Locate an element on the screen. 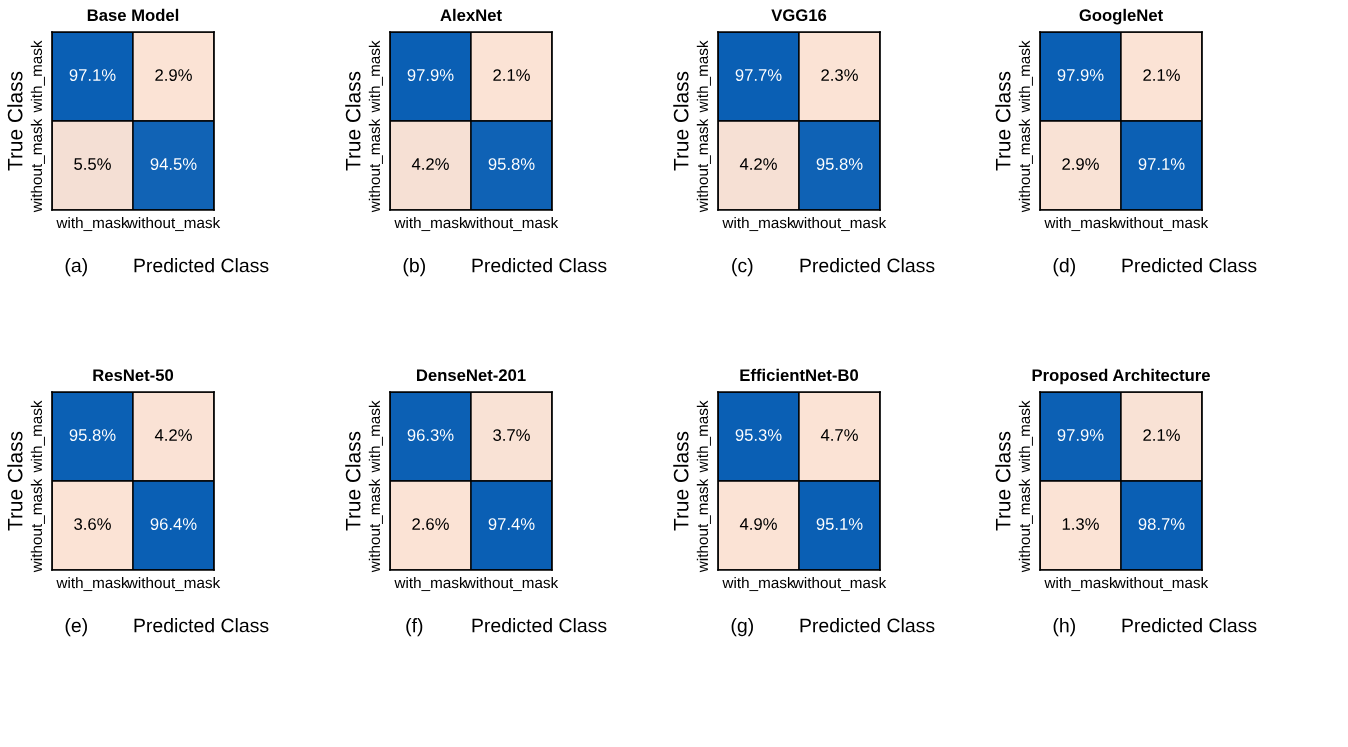 The width and height of the screenshot is (1348, 747). chart-title: AlexNet is located at coordinates (471, 15).